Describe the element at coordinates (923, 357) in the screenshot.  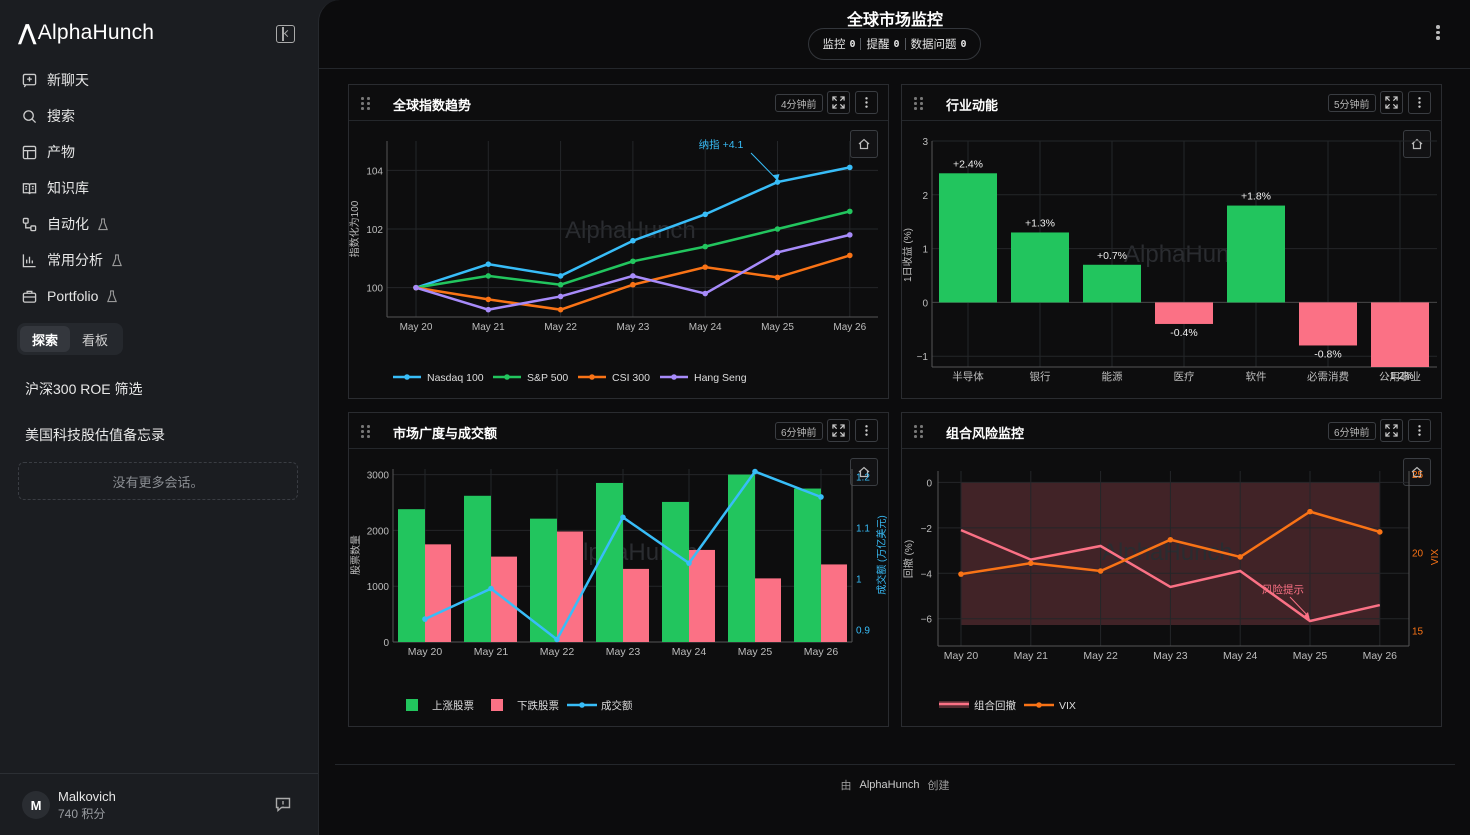
I see `y-tick-label: −1` at that location.